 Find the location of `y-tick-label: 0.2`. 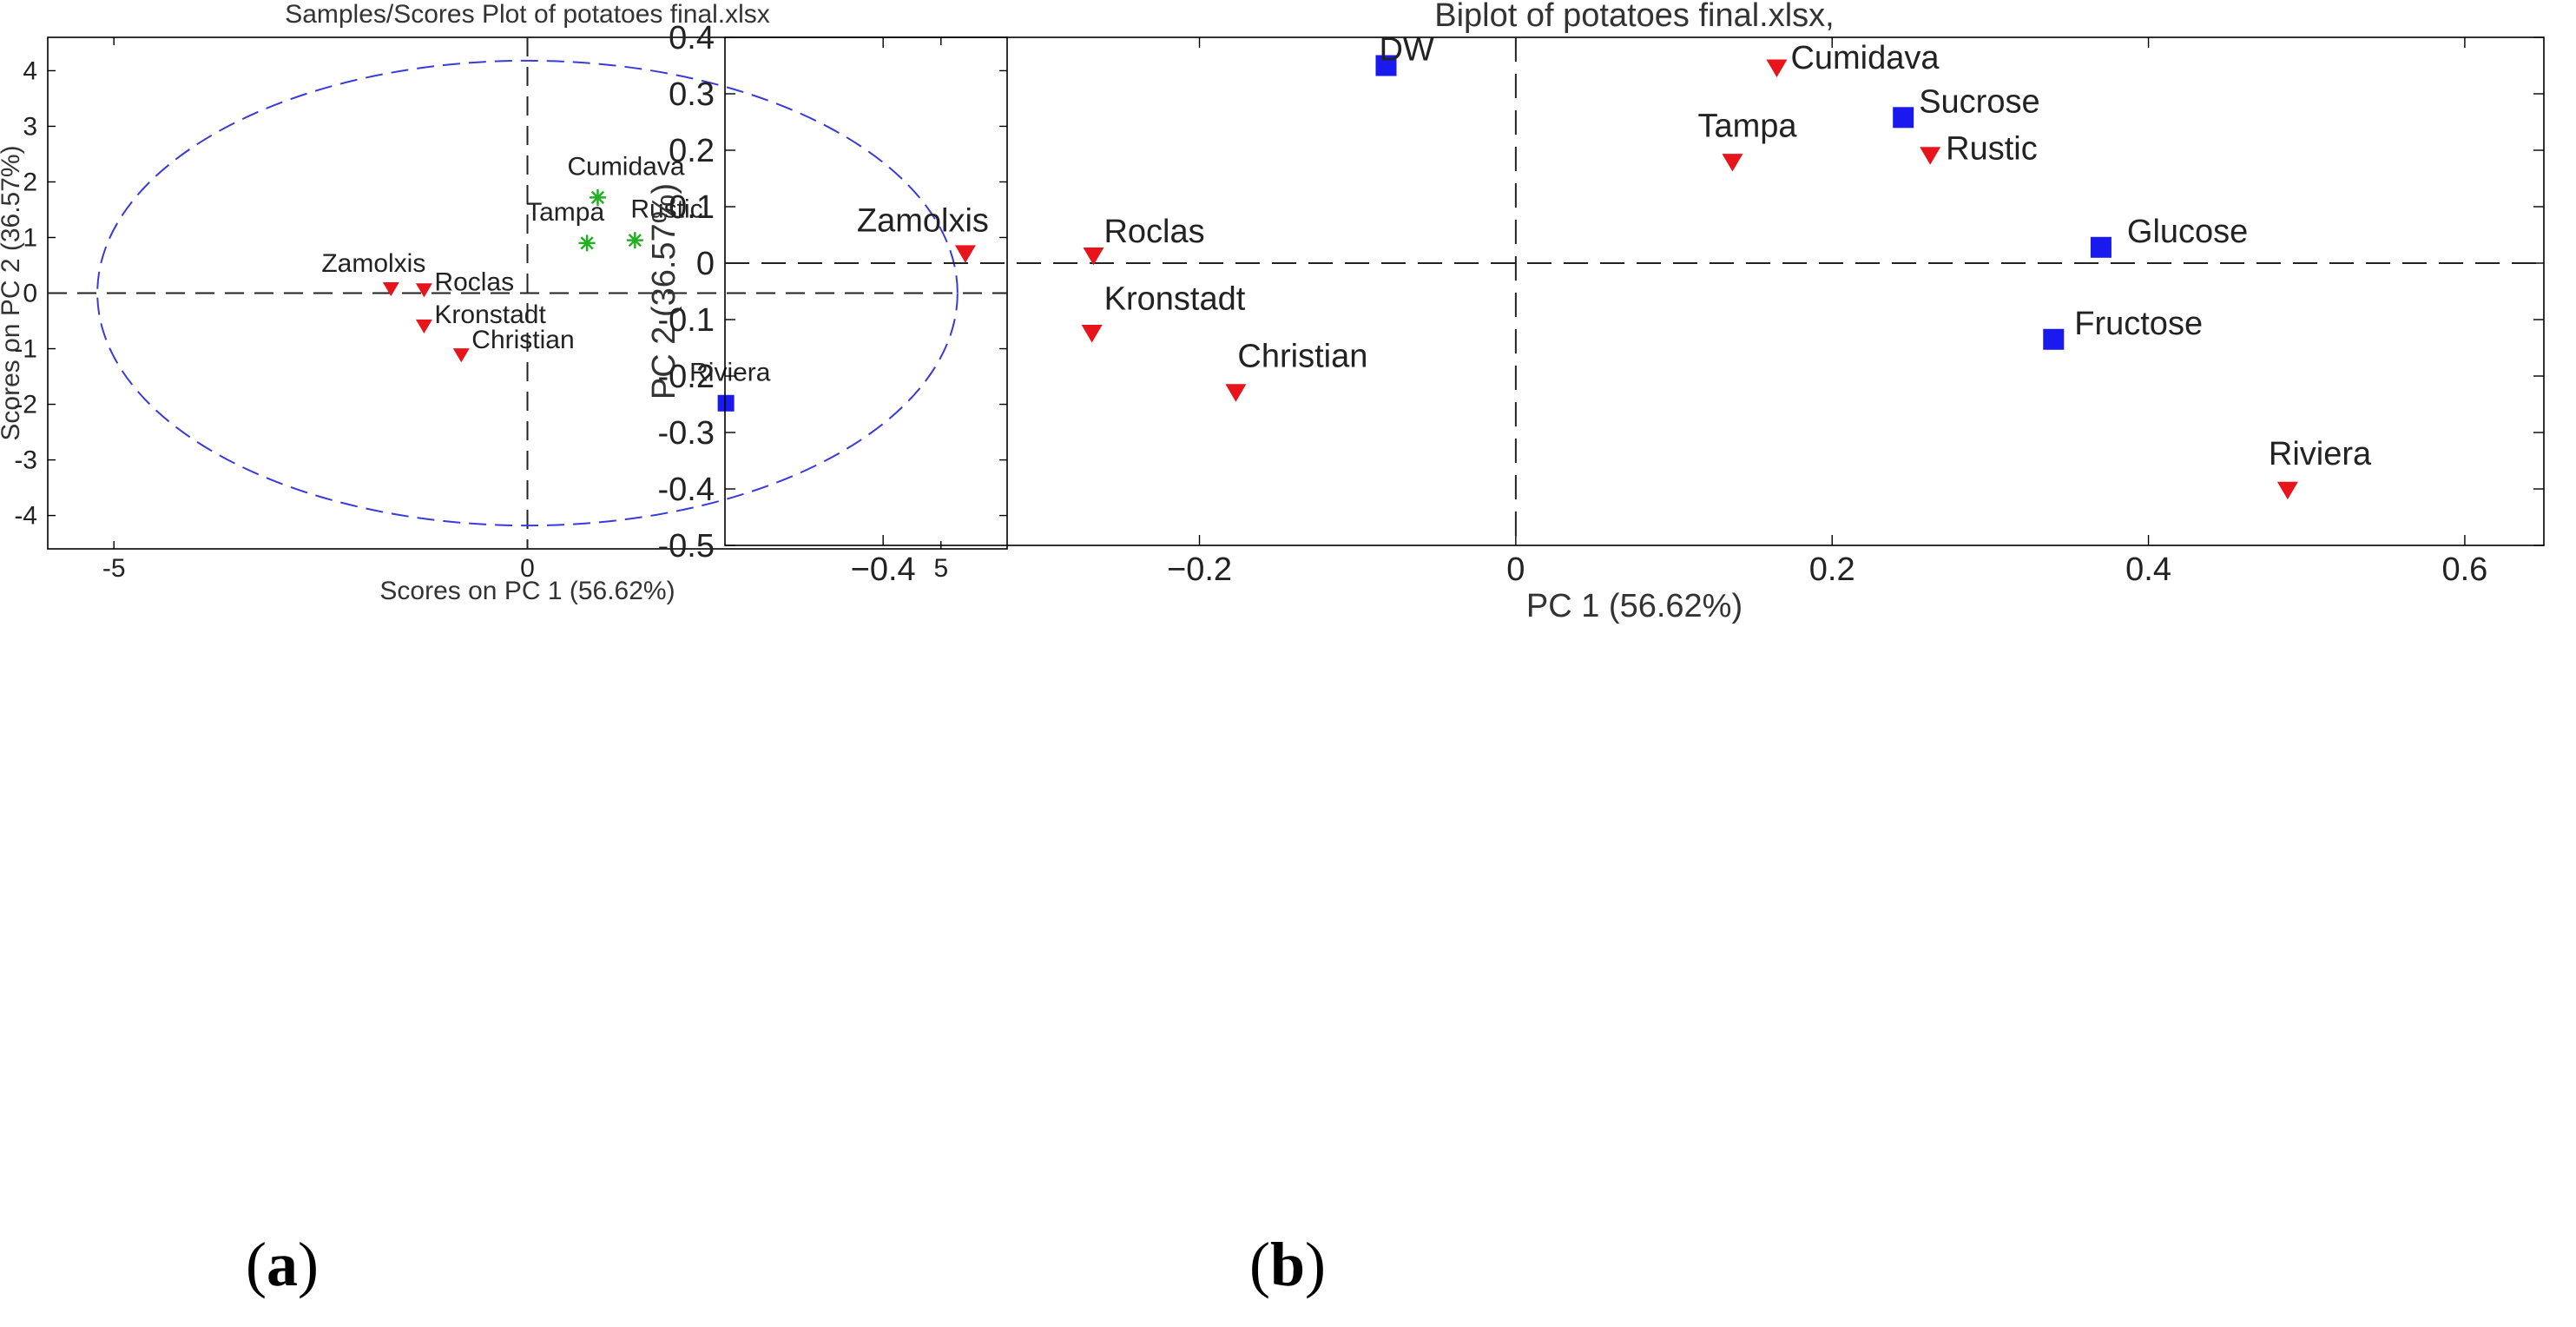

y-tick-label: 0.2 is located at coordinates (692, 151).